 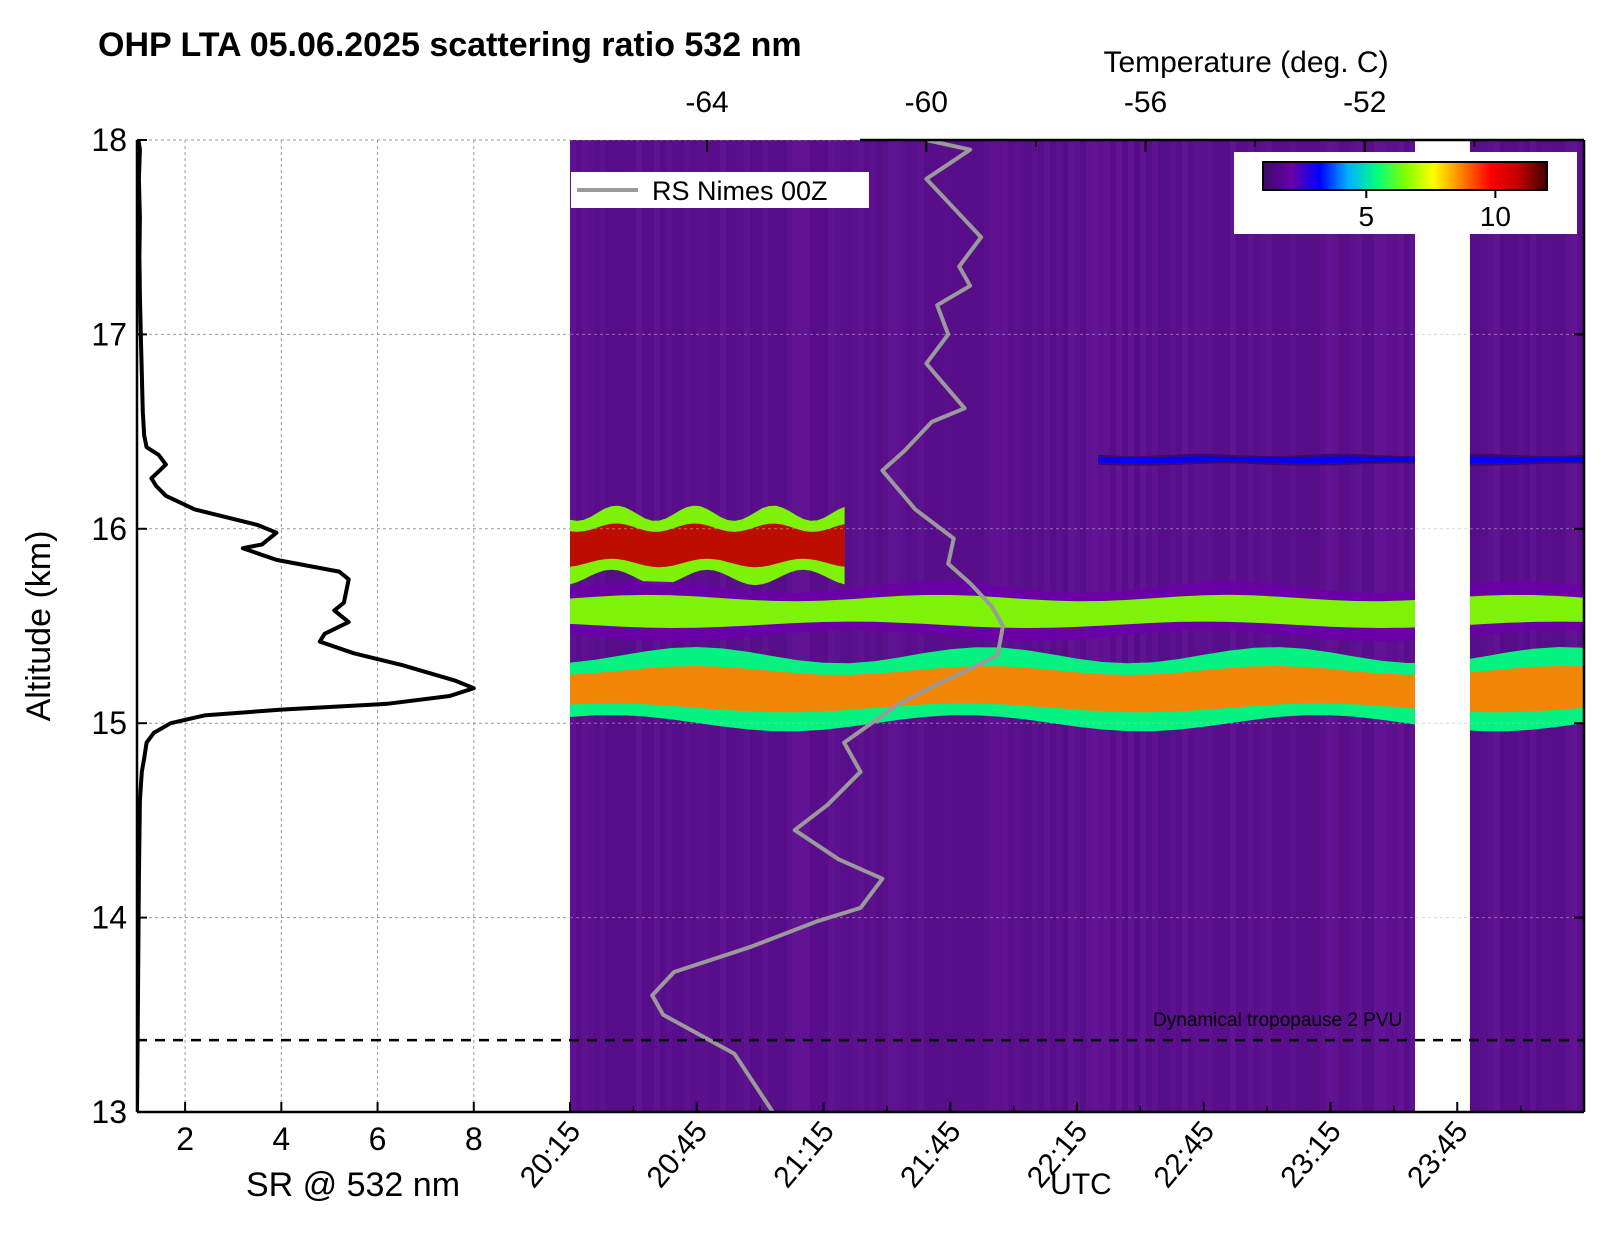 I want to click on tropopause-label: Dynamical tropopause 2 PVU, so click(x=1277, y=1020).